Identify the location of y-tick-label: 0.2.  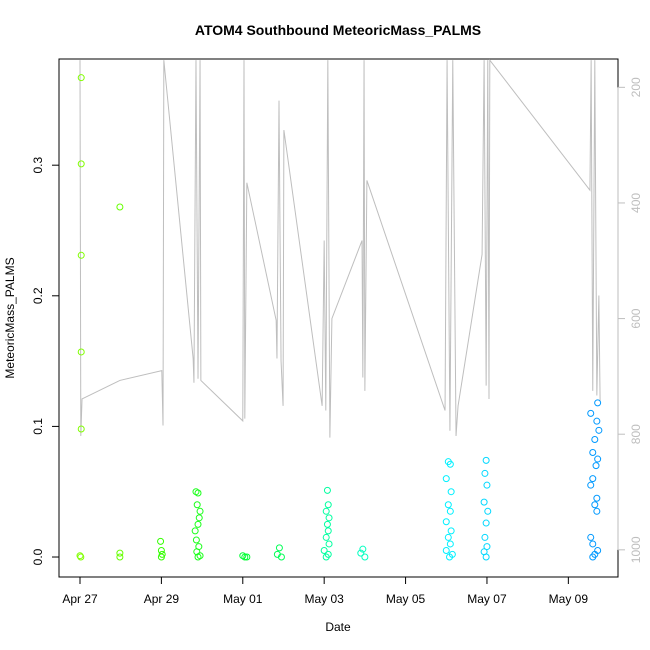
(38, 295).